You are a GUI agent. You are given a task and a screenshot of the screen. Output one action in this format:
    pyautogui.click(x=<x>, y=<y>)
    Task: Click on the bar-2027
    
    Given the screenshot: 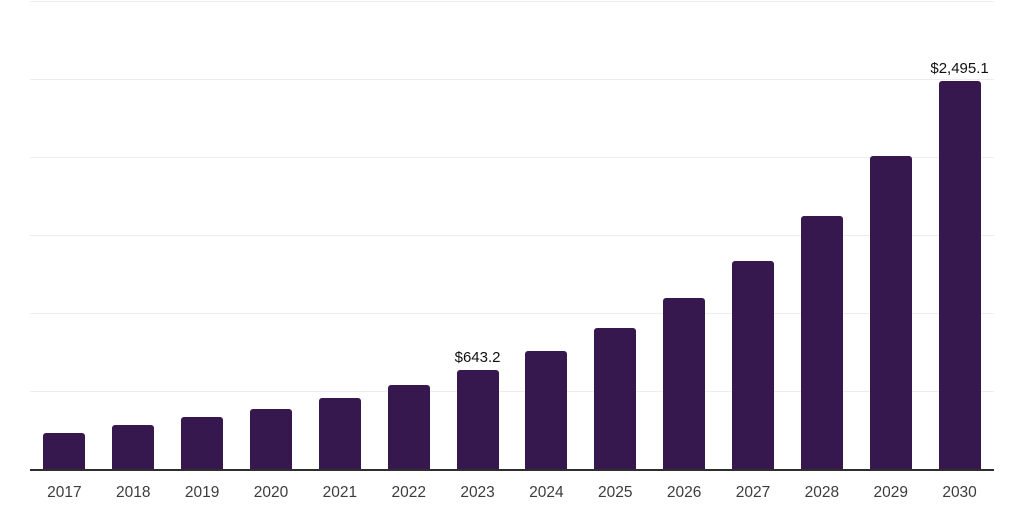 What is the action you would take?
    pyautogui.click(x=753, y=365)
    